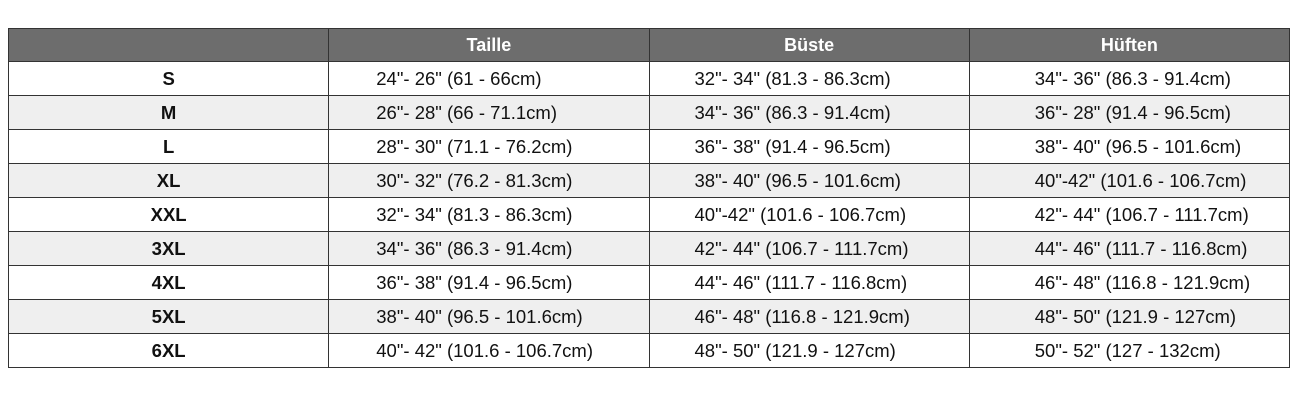  What do you see at coordinates (1129, 248) in the screenshot?
I see `huften-cell: 44"- 46" (111.7 - 116.8cm)` at bounding box center [1129, 248].